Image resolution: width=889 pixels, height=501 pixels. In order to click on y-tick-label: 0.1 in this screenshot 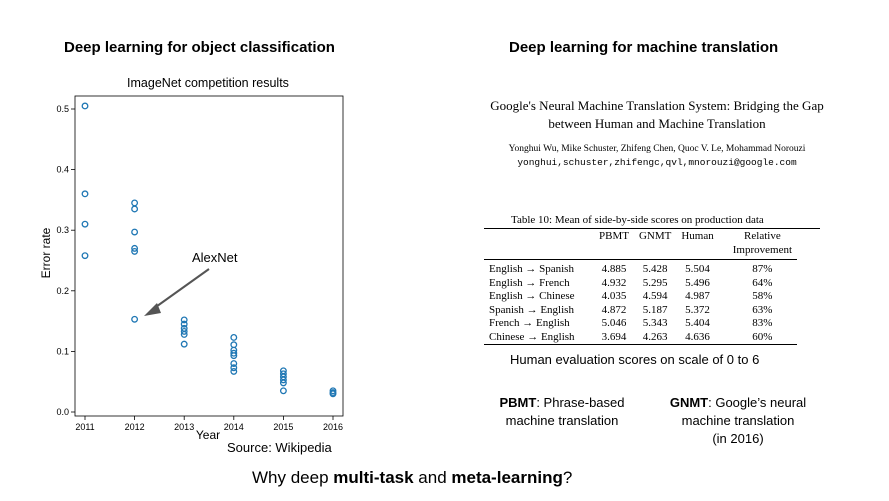, I will do `click(62, 351)`.